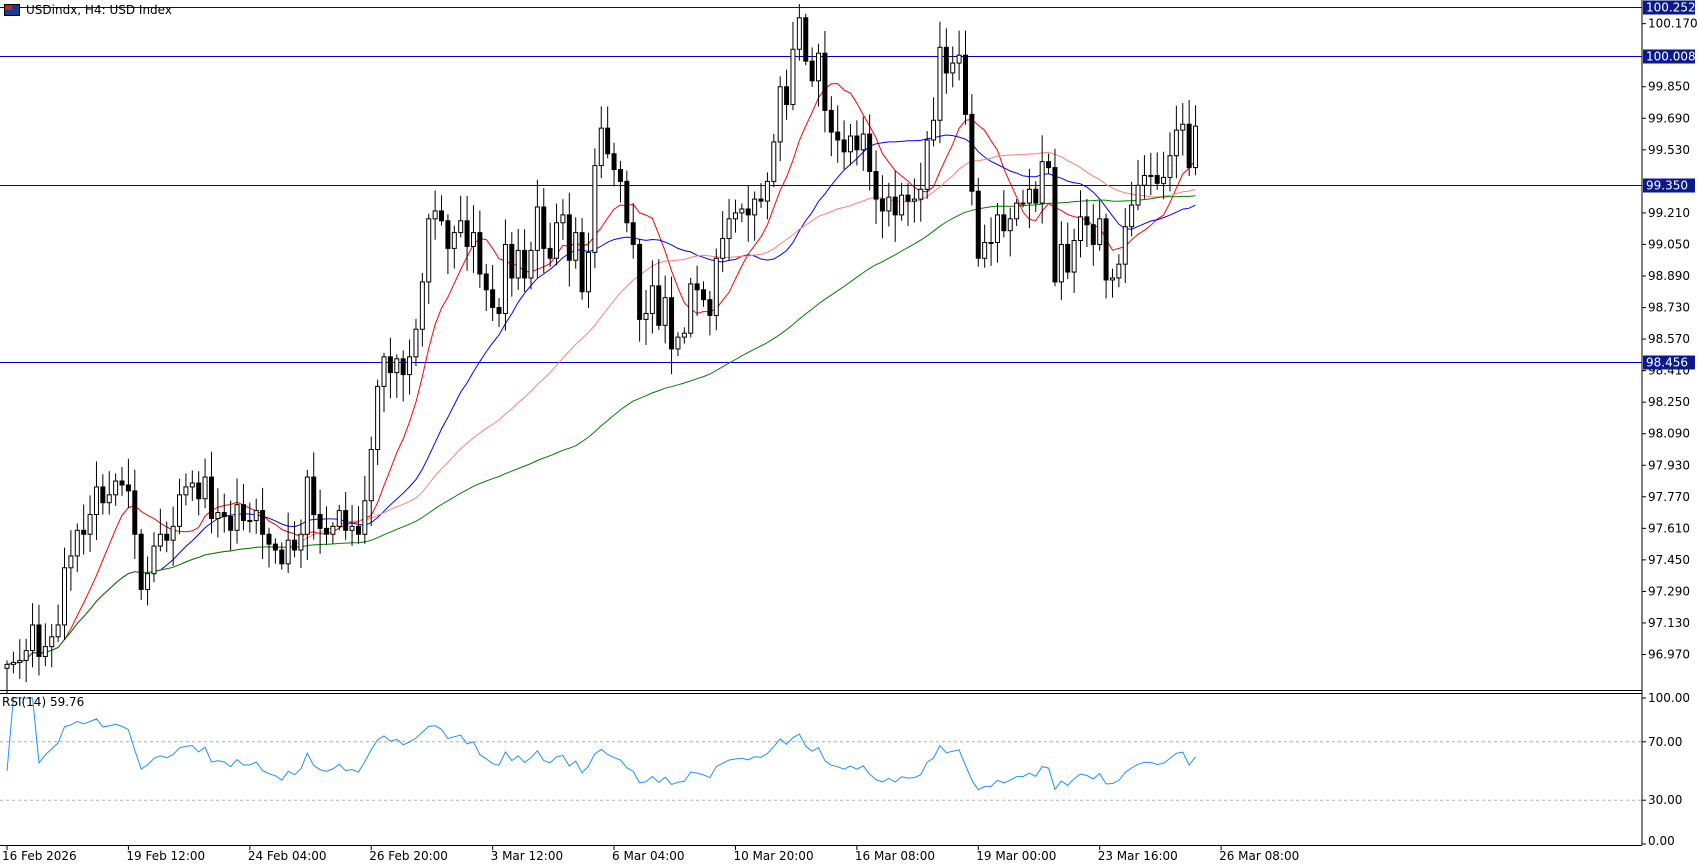 Image resolution: width=1698 pixels, height=867 pixels. I want to click on rsi-title: RSI(14) 59.76, so click(43, 702).